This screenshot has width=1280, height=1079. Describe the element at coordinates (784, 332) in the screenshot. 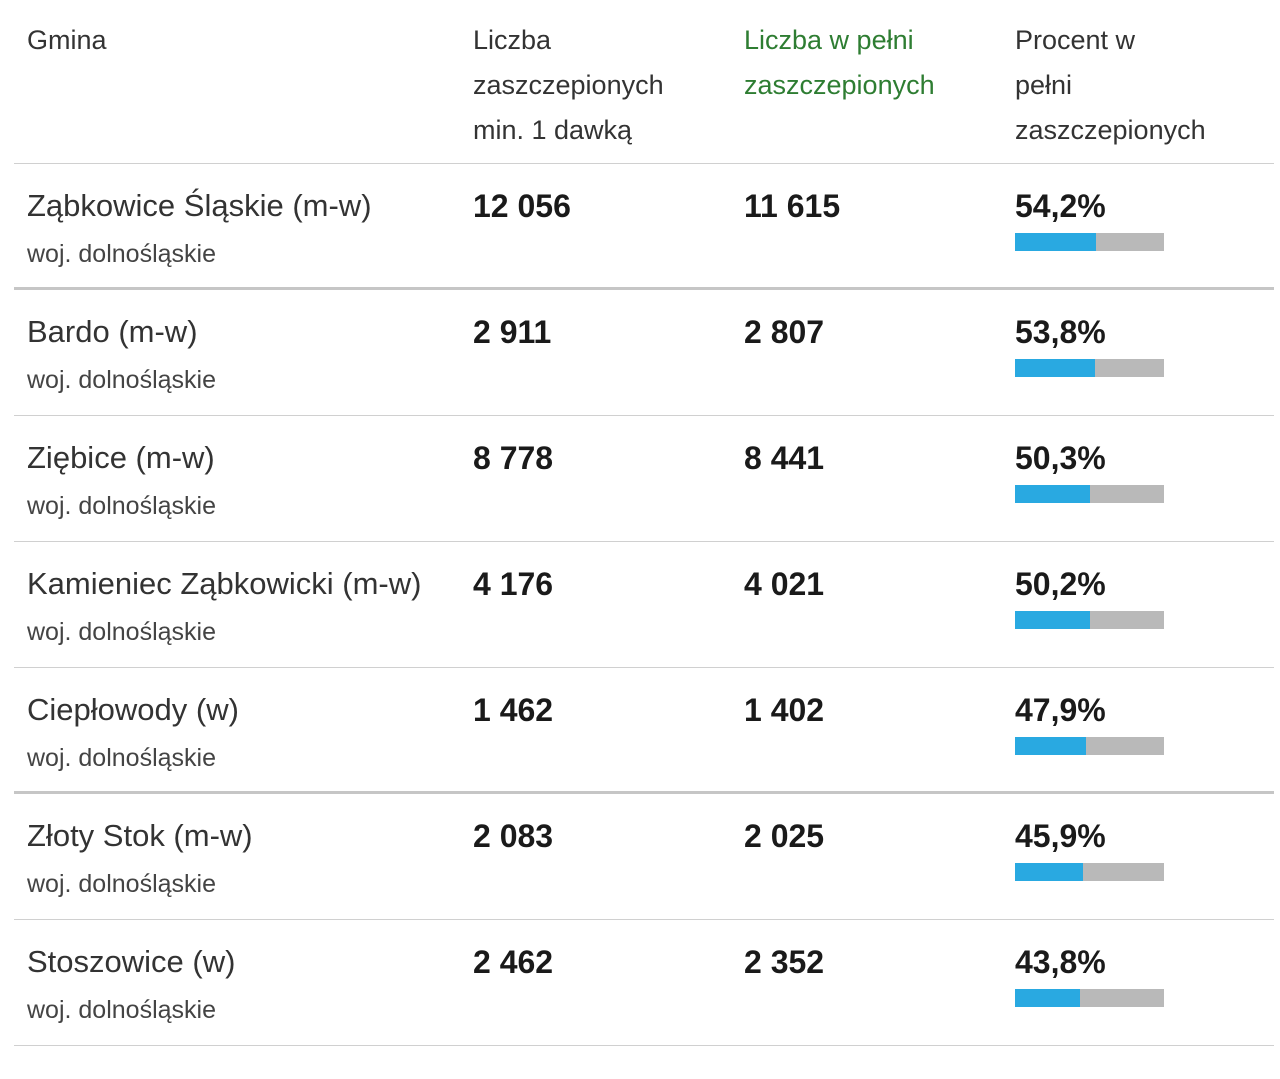

I see `fully-vaccinated-count: 2 807` at that location.